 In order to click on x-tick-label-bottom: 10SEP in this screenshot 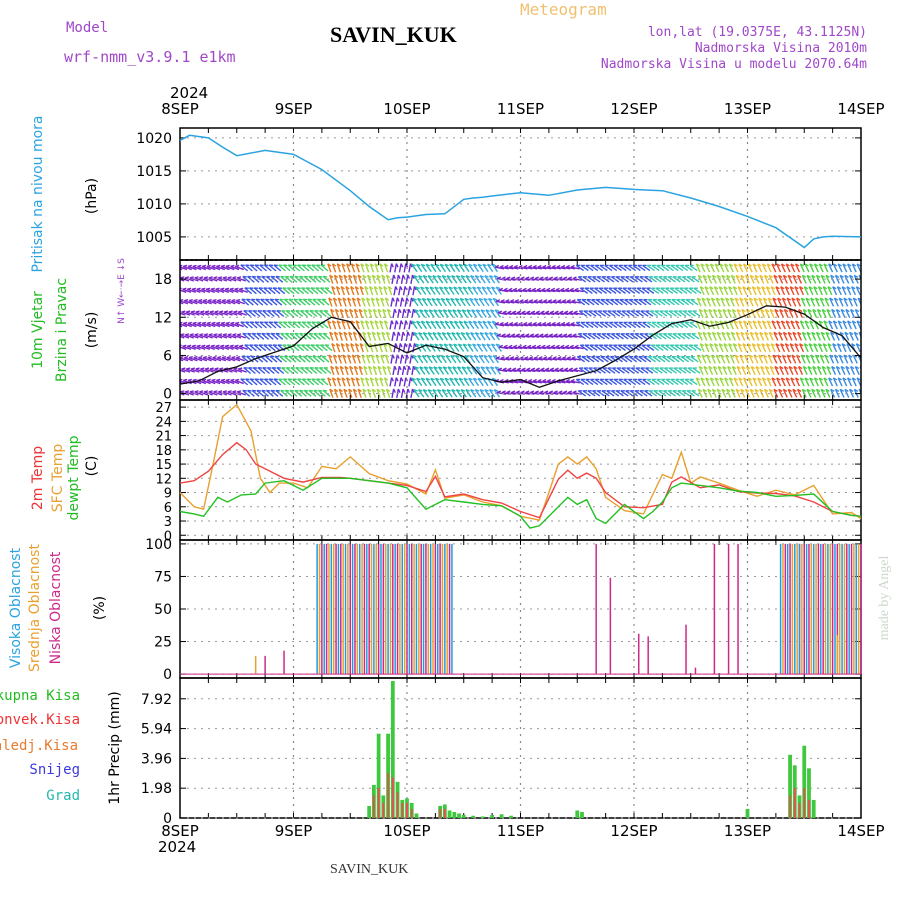, I will do `click(406, 831)`.